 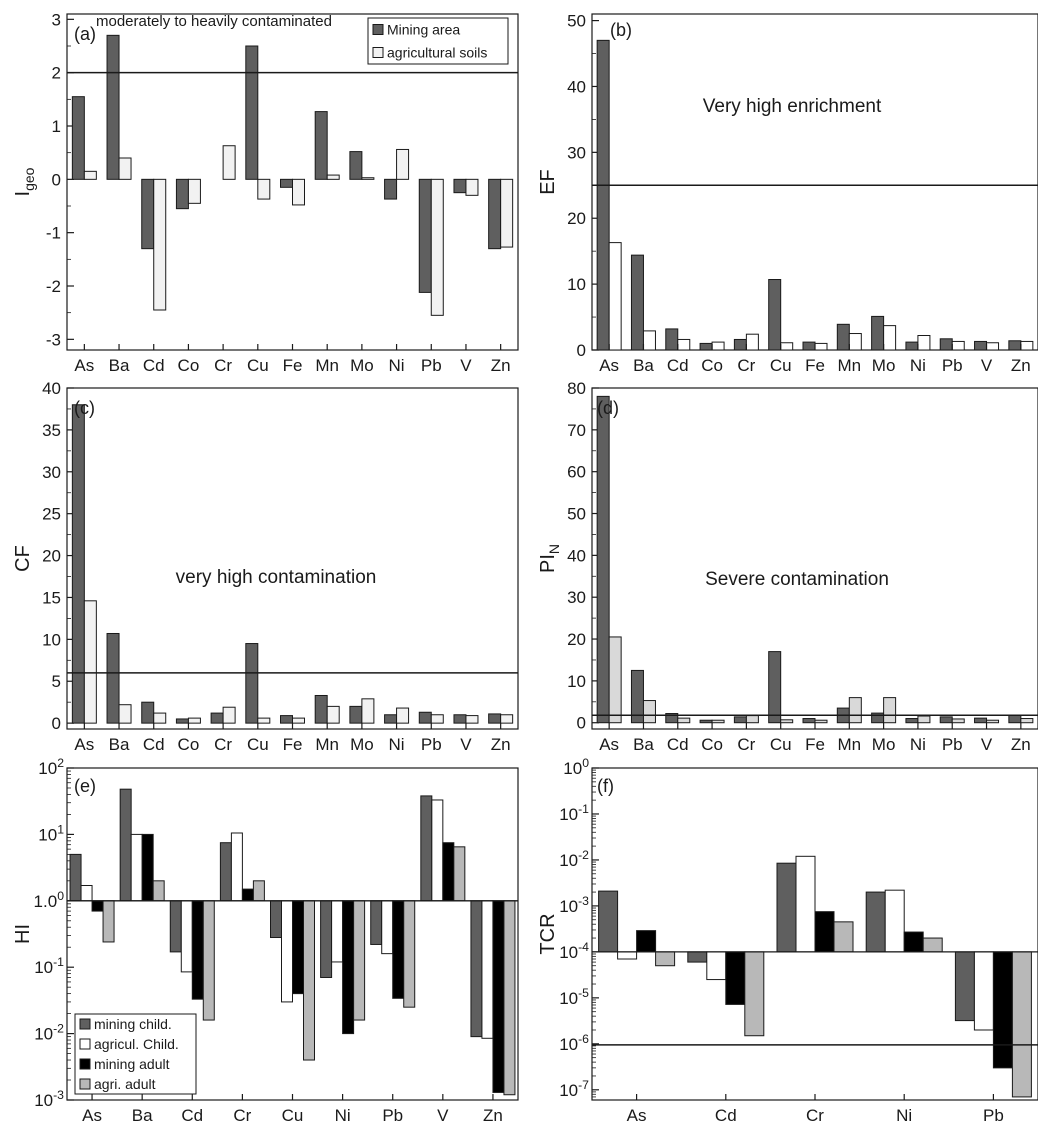 What do you see at coordinates (448, 872) in the screenshot?
I see `bar-v-mining-adult` at bounding box center [448, 872].